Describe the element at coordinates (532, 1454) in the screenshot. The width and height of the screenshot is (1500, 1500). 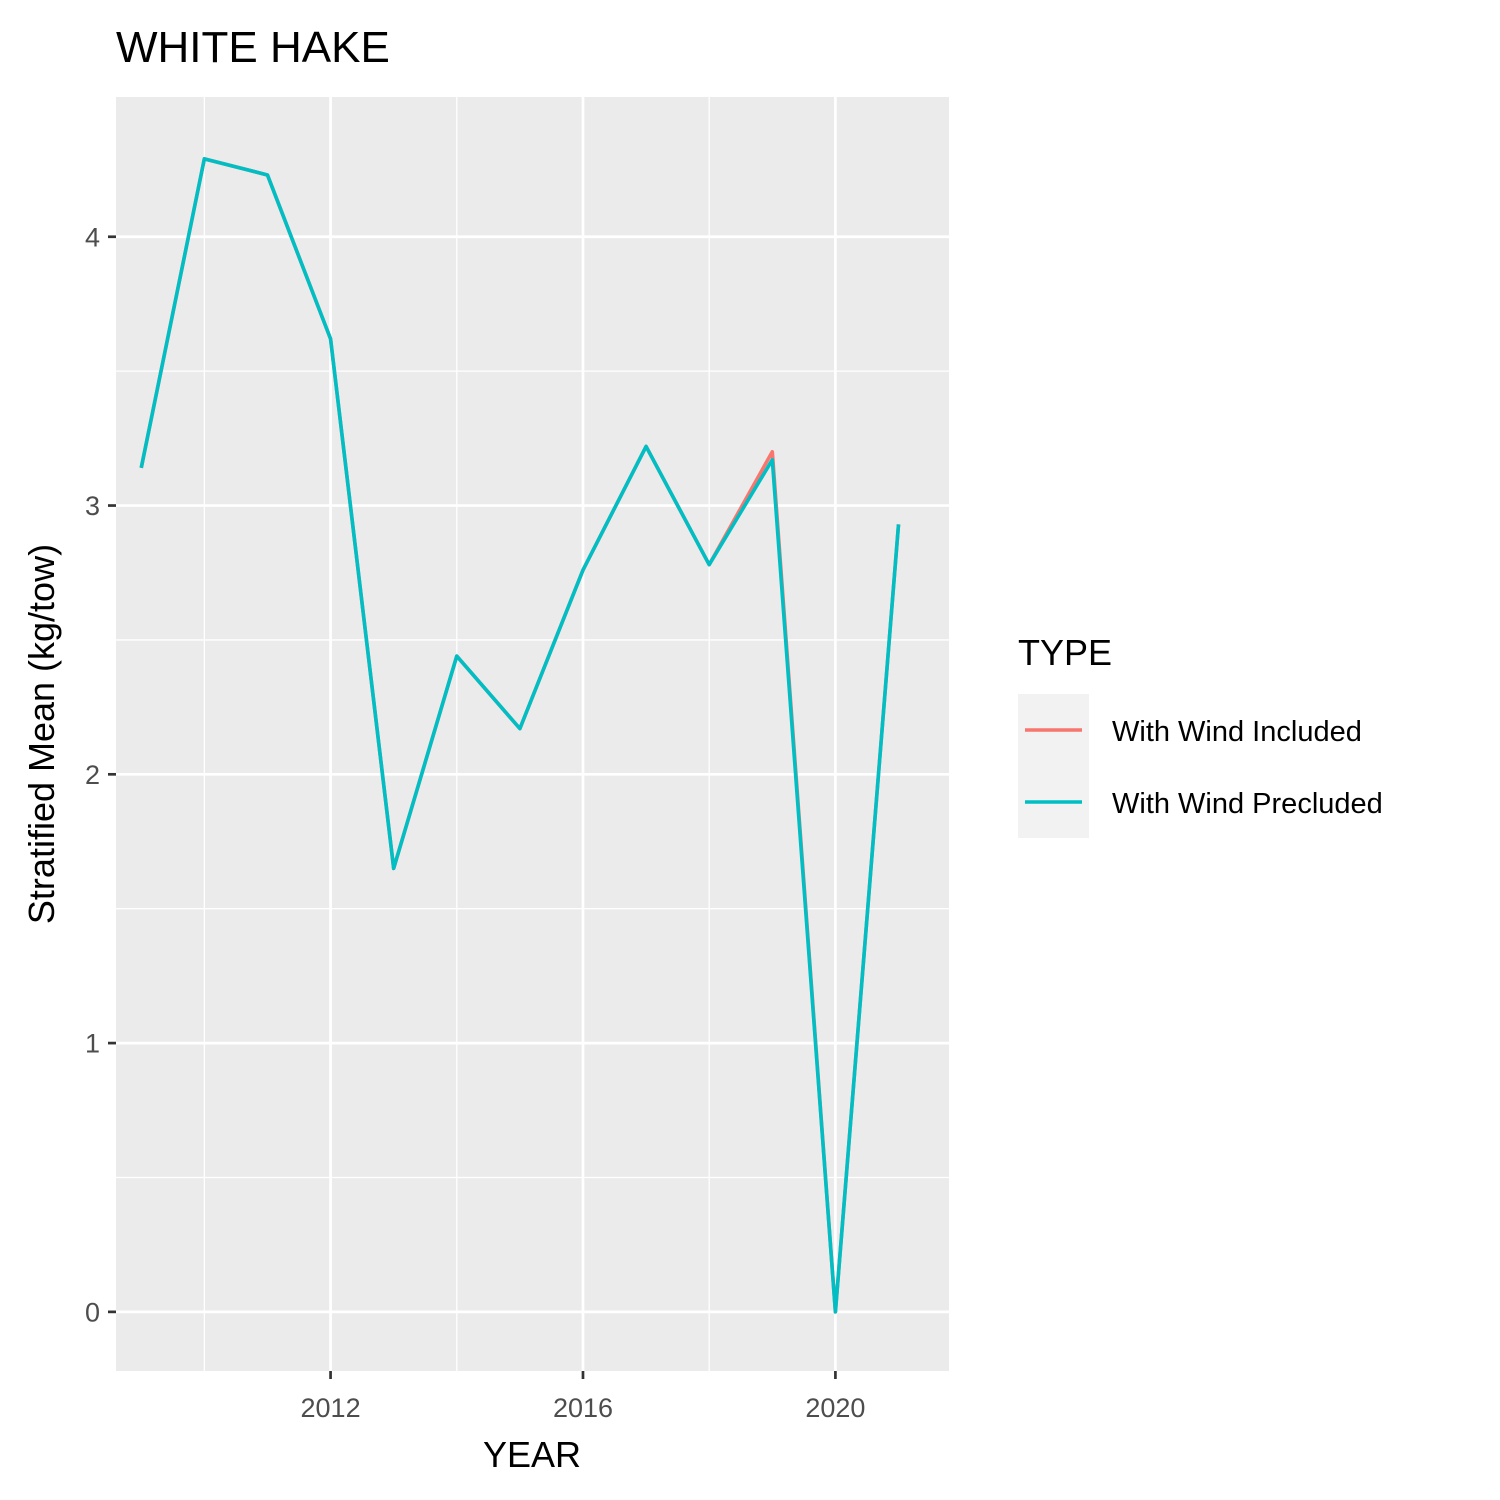
I see `x-axis-title: YEAR` at that location.